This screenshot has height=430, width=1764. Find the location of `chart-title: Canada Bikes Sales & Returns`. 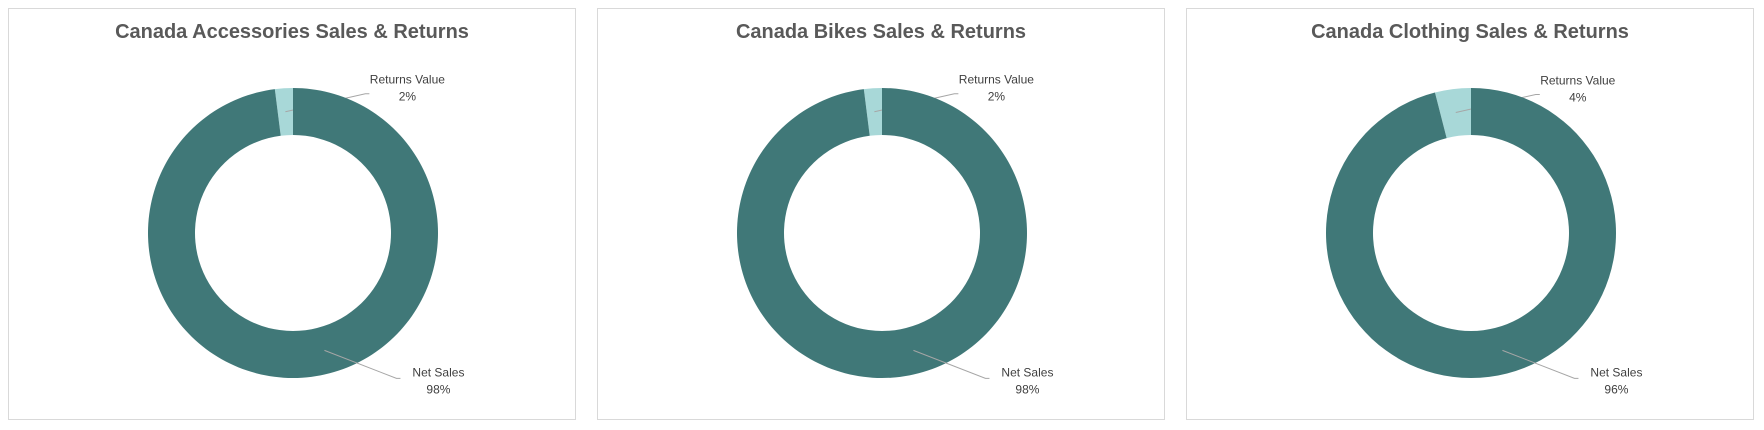

chart-title: Canada Bikes Sales & Returns is located at coordinates (881, 32).